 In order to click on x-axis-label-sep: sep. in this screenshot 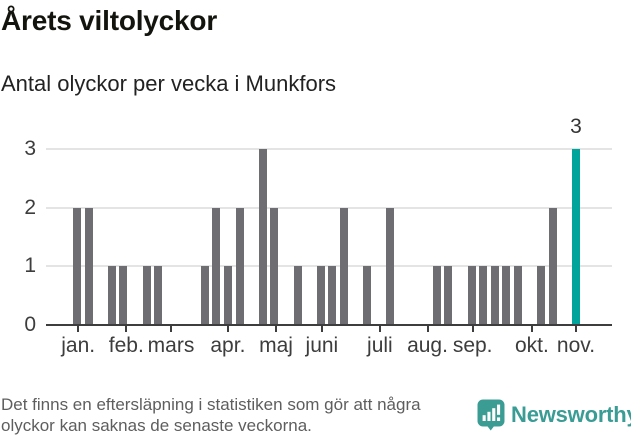, I will do `click(472, 345)`.